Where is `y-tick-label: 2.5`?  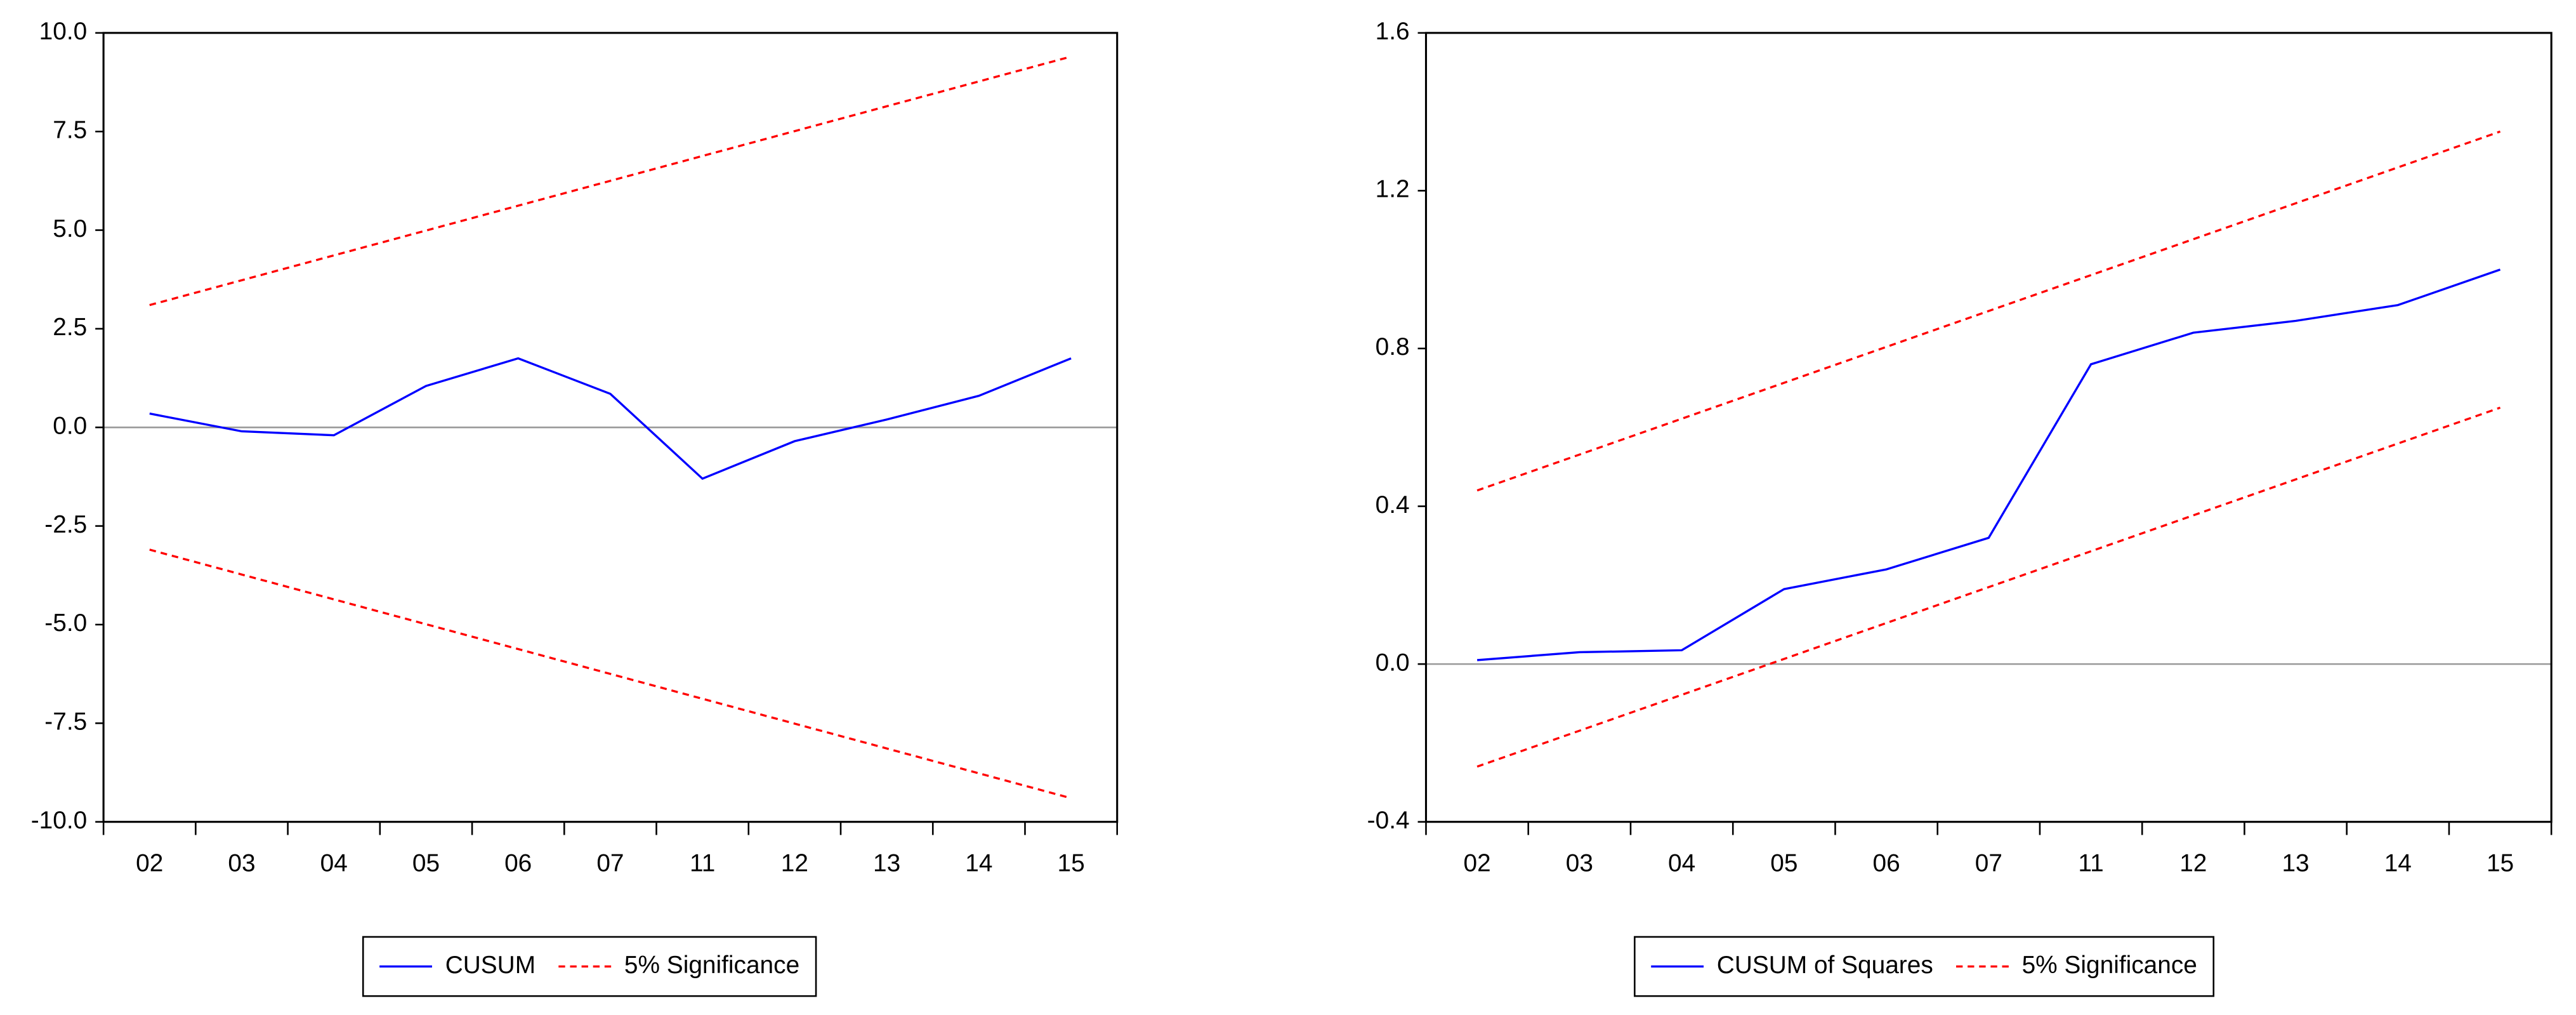 y-tick-label: 2.5 is located at coordinates (70, 327).